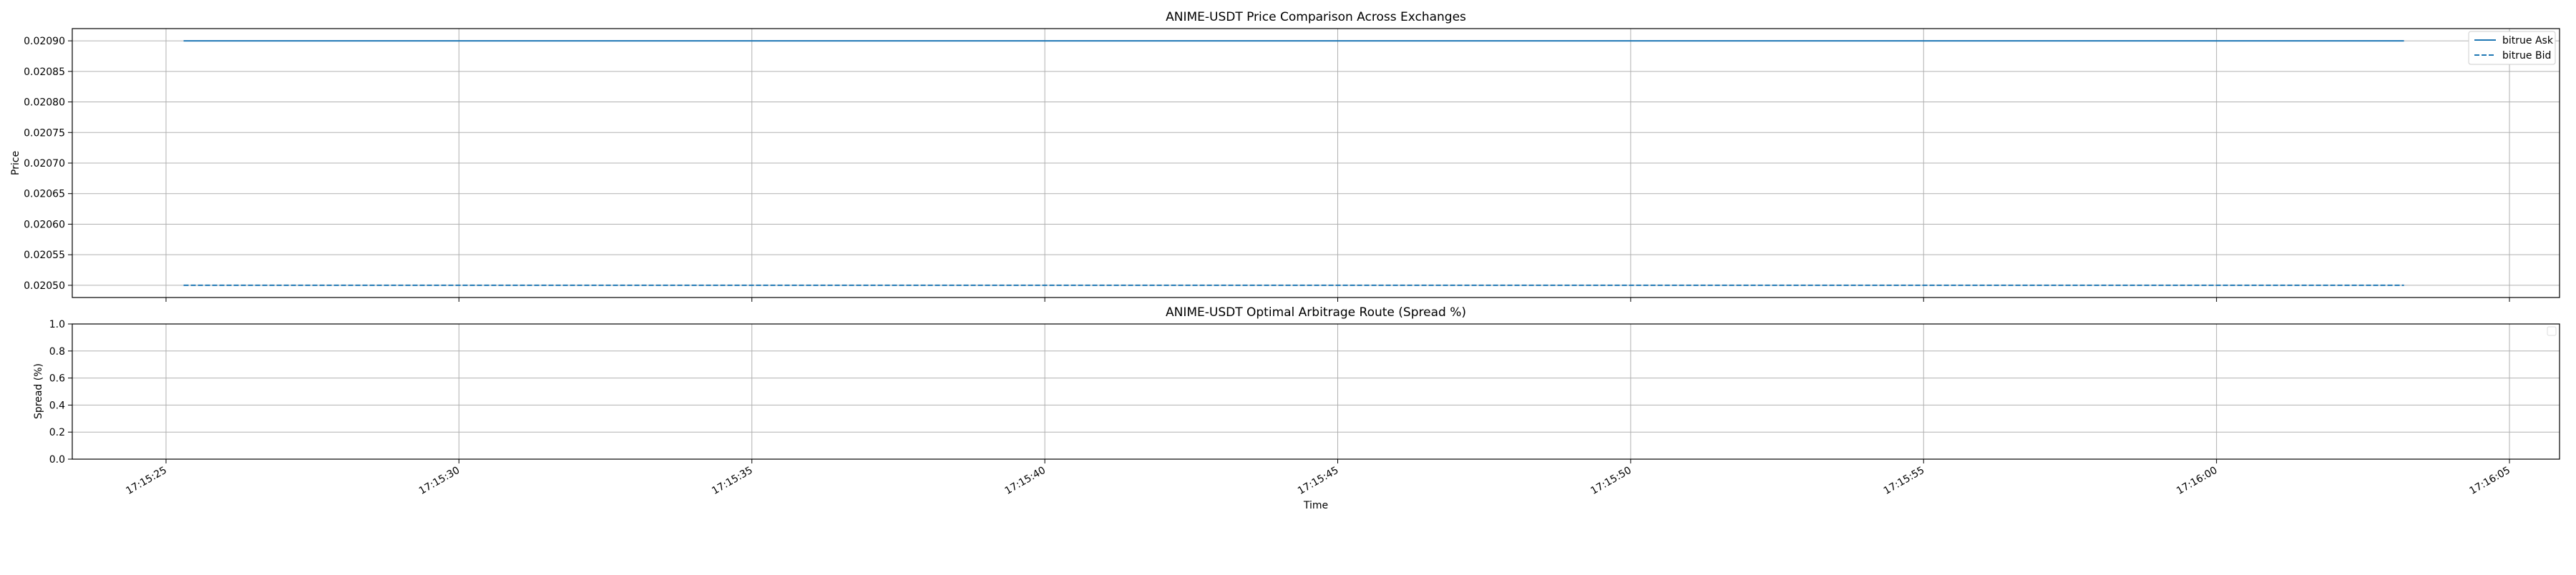 This screenshot has height=575, width=2576. Describe the element at coordinates (44, 286) in the screenshot. I see `price-ytick-label: 0.02050` at that location.